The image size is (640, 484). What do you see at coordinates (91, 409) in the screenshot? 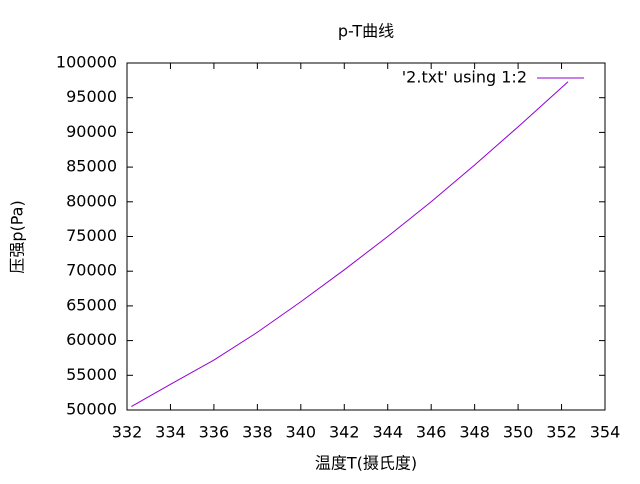
I see `y-tick-label: 50000` at bounding box center [91, 409].